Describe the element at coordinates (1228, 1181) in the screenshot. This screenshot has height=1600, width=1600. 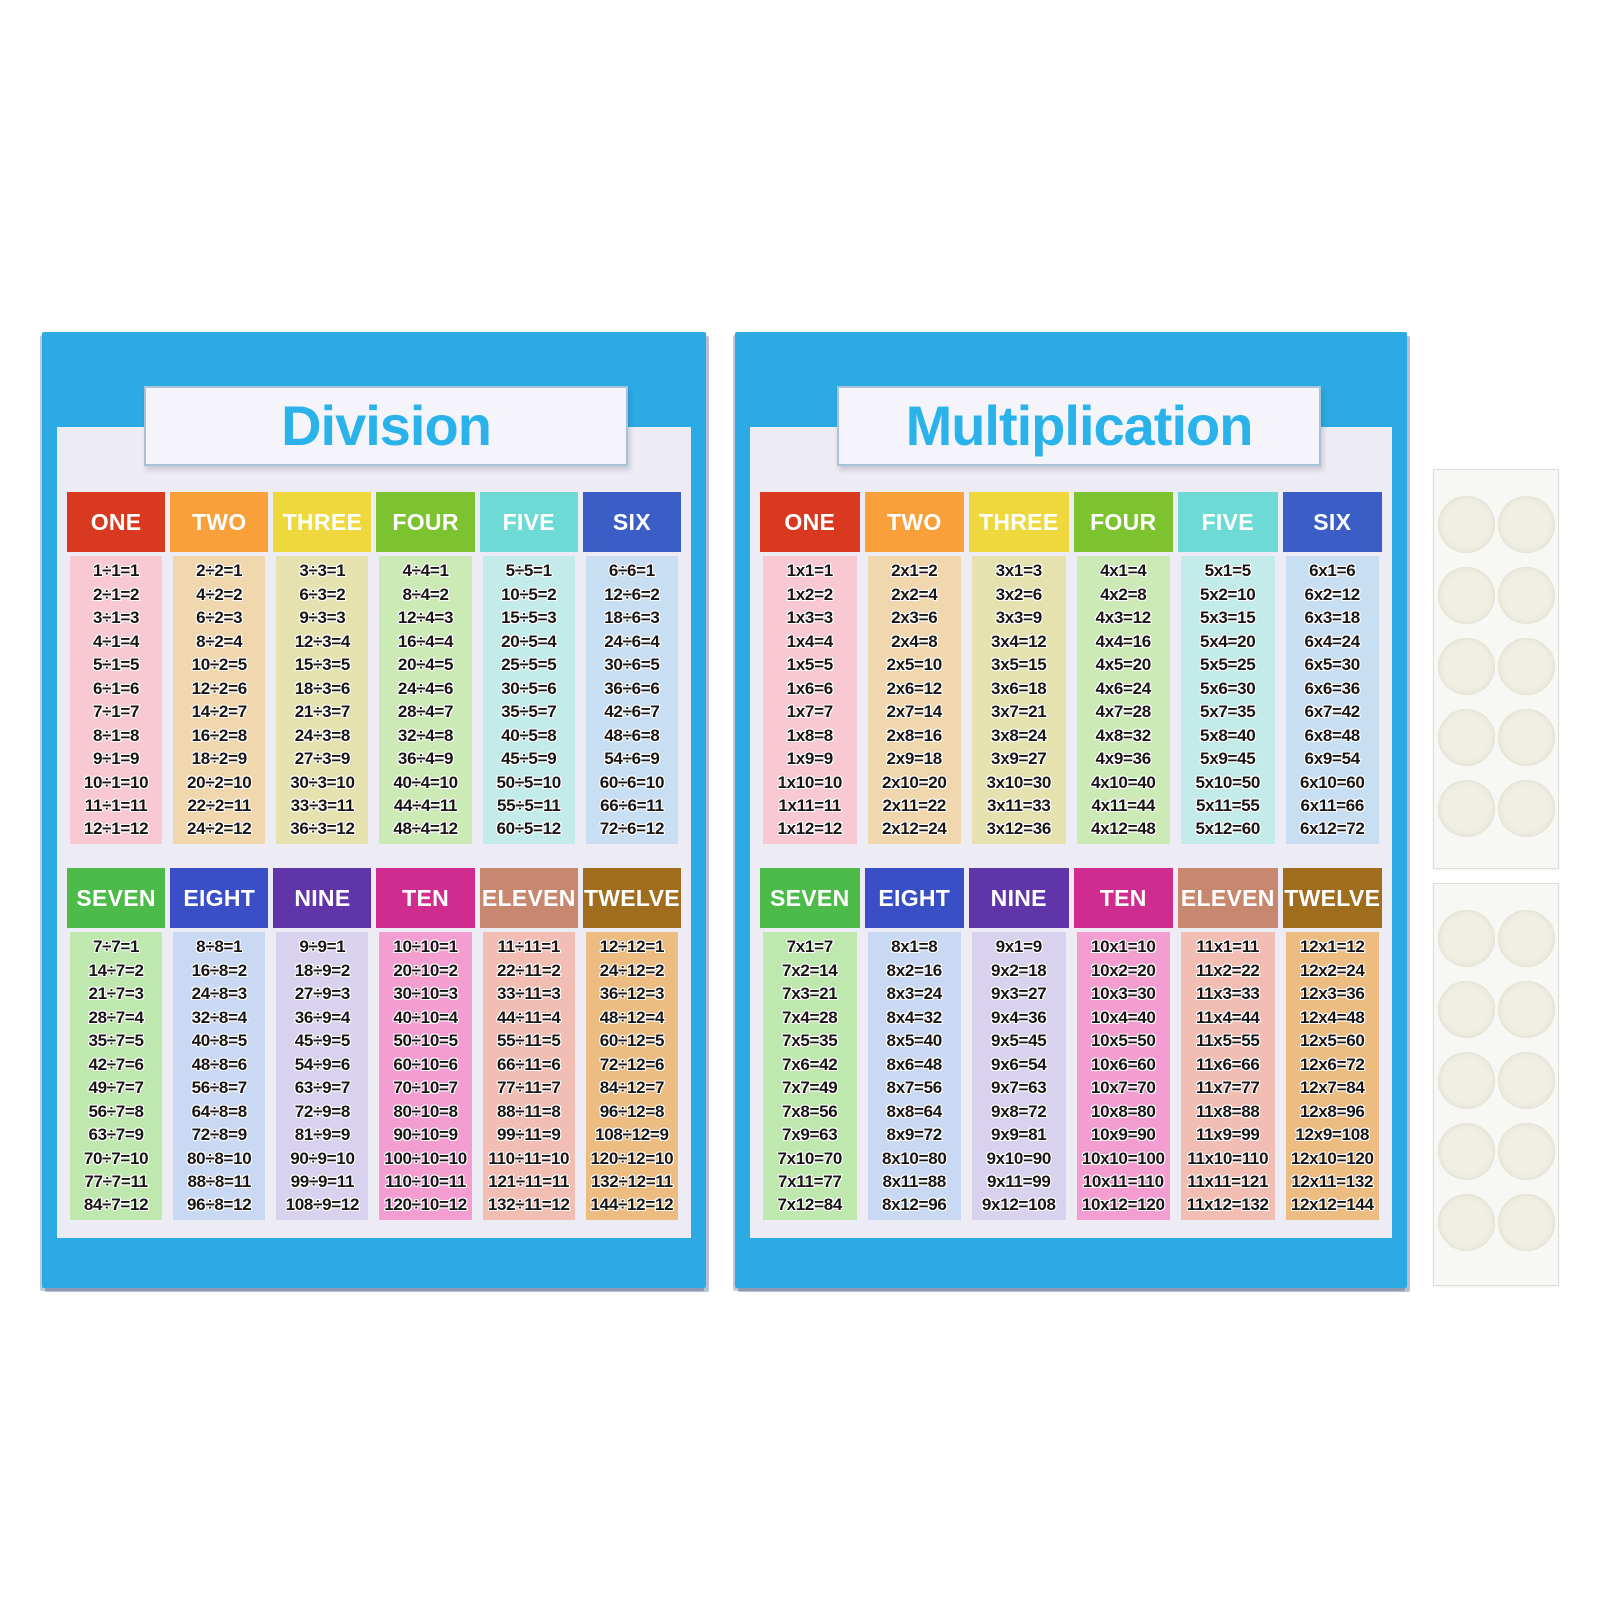
I see `fact: 11x11=121` at that location.